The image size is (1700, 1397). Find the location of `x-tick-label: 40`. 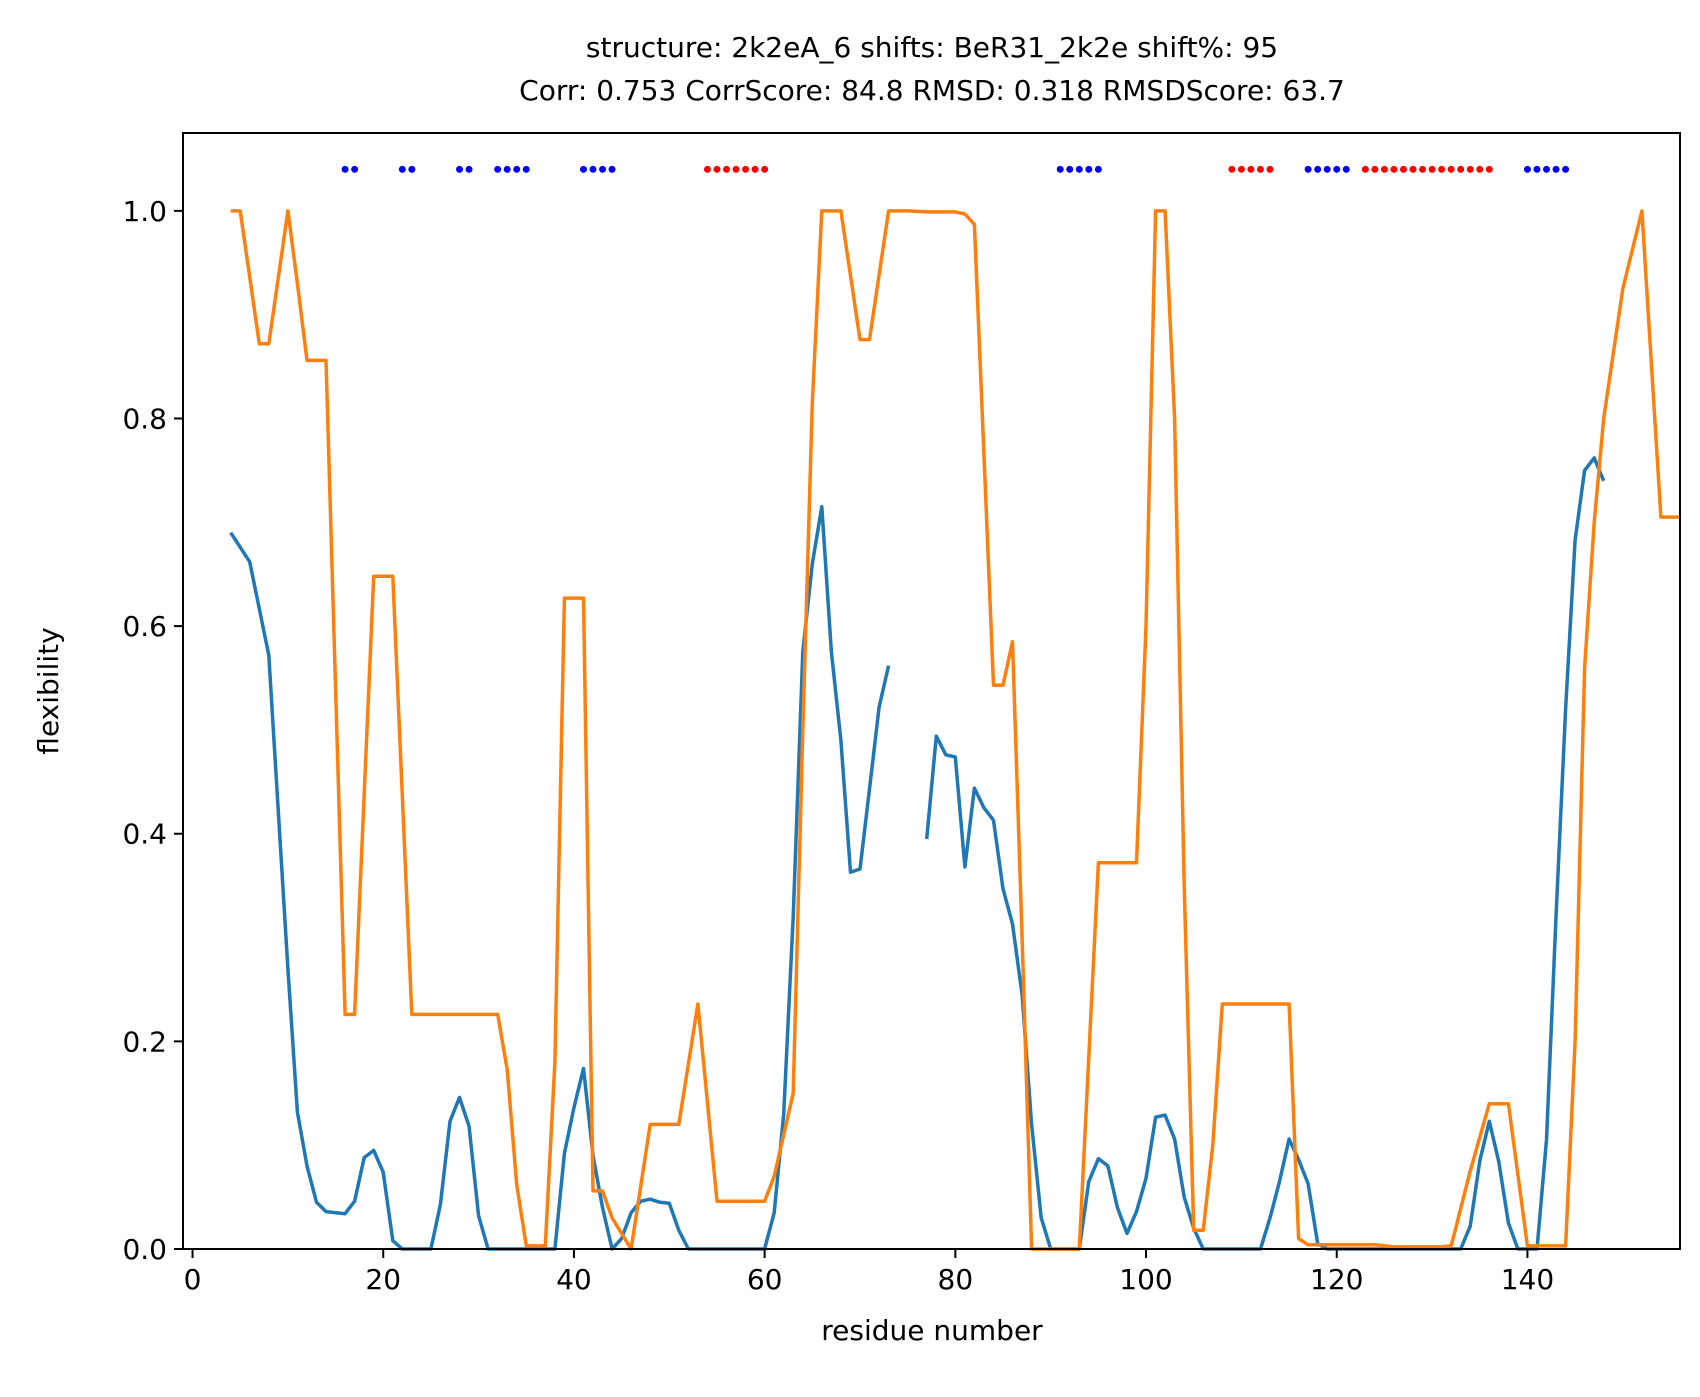

x-tick-label: 40 is located at coordinates (574, 1279).